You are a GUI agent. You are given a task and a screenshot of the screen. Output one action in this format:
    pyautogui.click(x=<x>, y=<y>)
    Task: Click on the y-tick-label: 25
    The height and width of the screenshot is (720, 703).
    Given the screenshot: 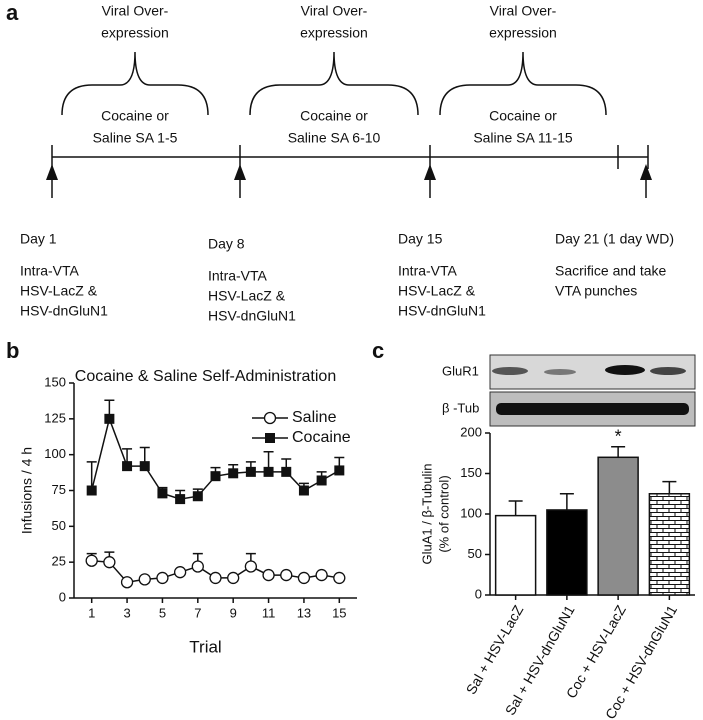 What is the action you would take?
    pyautogui.click(x=59, y=561)
    